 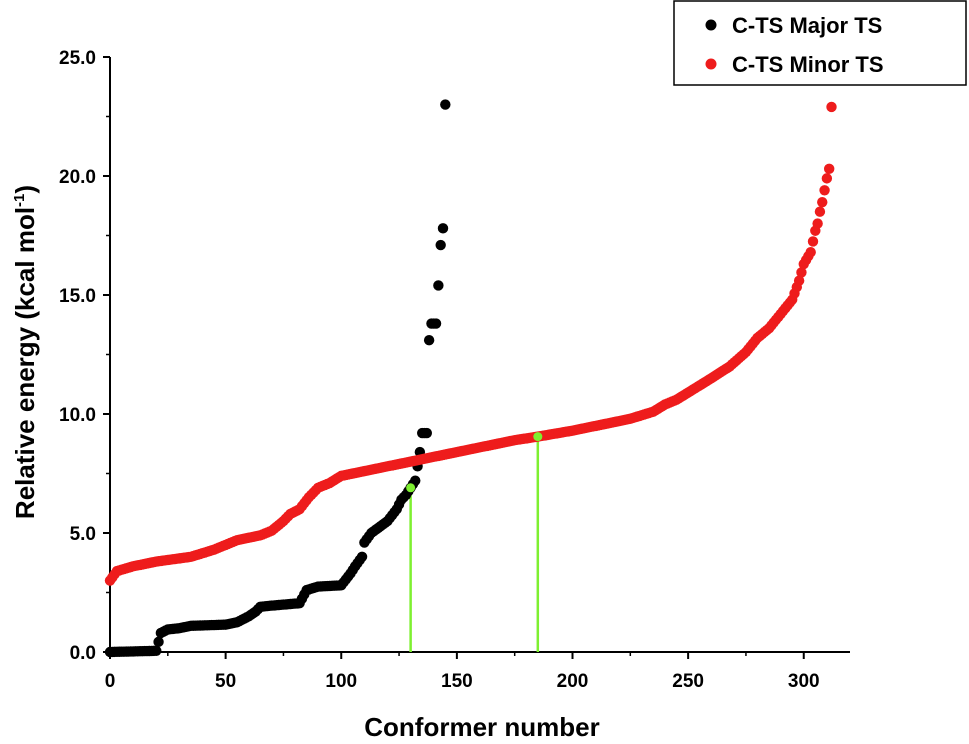 What do you see at coordinates (341, 681) in the screenshot?
I see `x-tick-label: 100` at bounding box center [341, 681].